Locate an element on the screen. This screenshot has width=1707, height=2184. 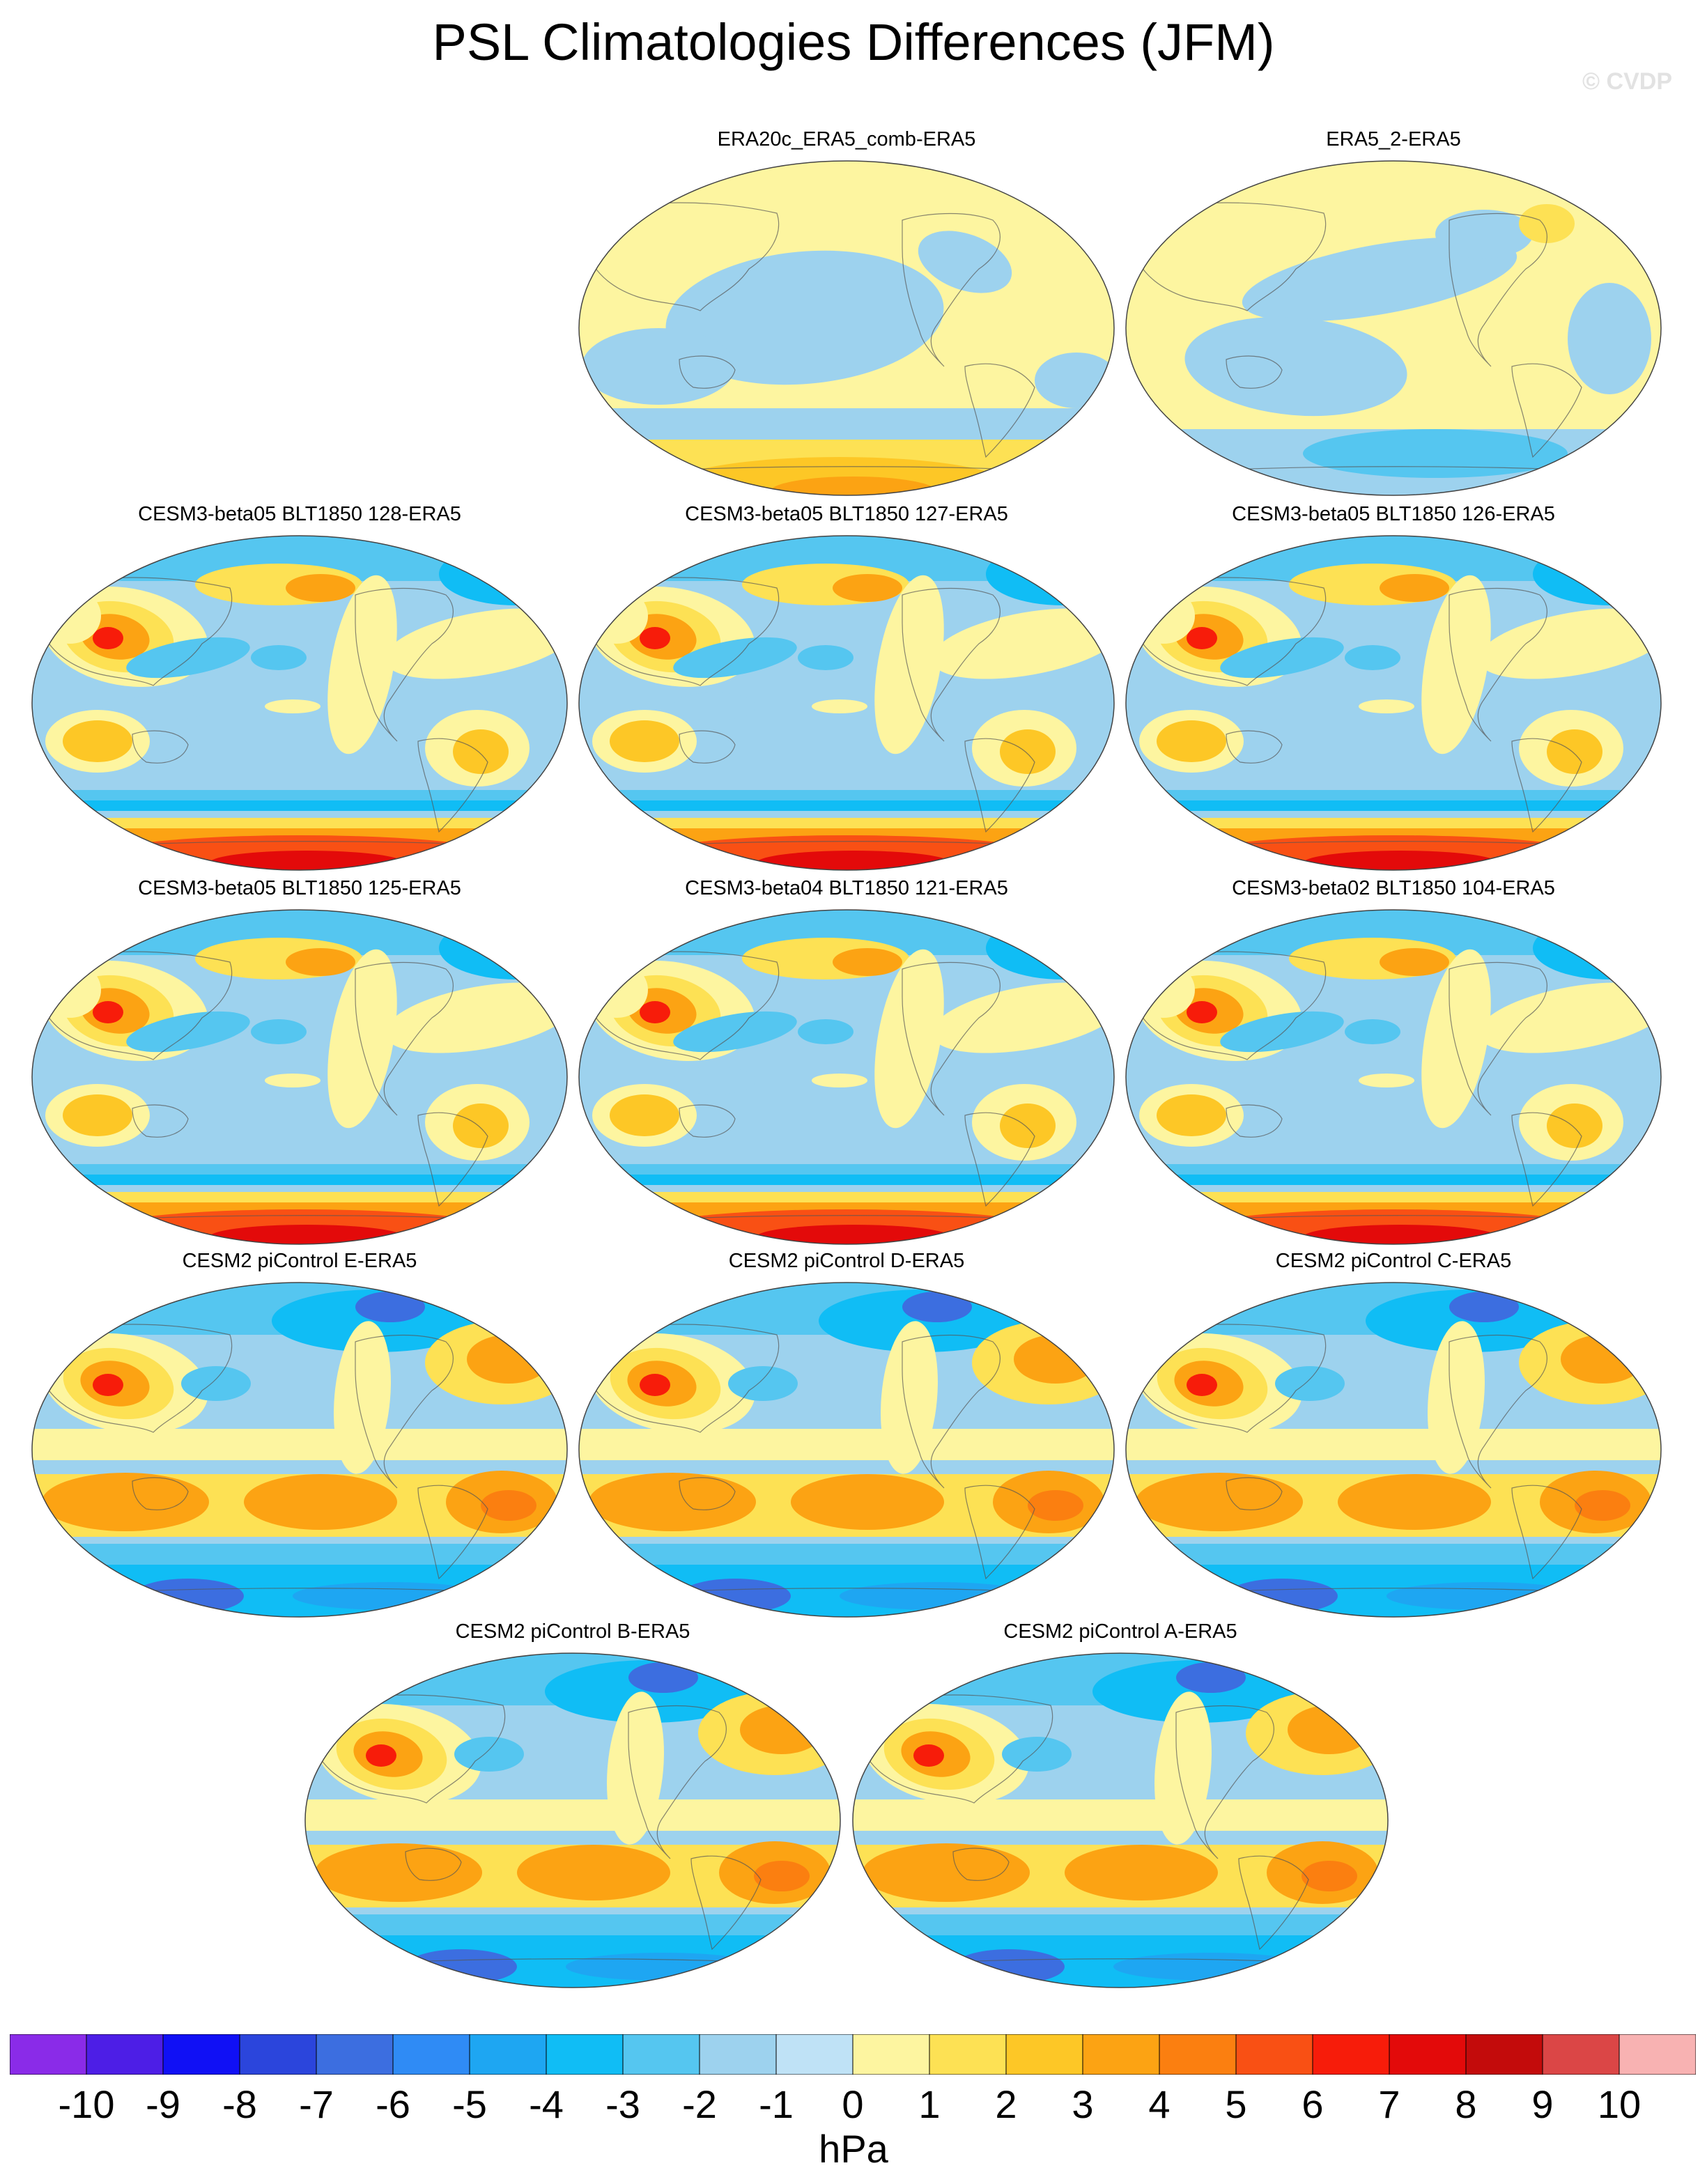
colorbar-tick-label: -4 is located at coordinates (546, 2104).